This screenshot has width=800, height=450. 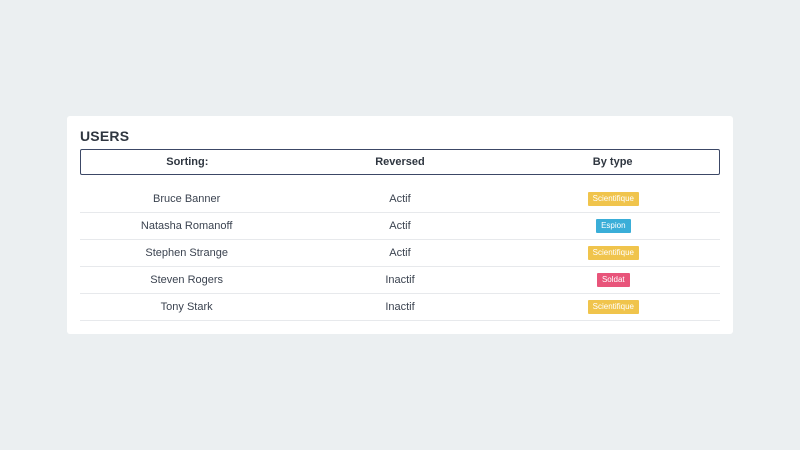 What do you see at coordinates (187, 162) in the screenshot?
I see `sort-sorting-header: Sorting:` at bounding box center [187, 162].